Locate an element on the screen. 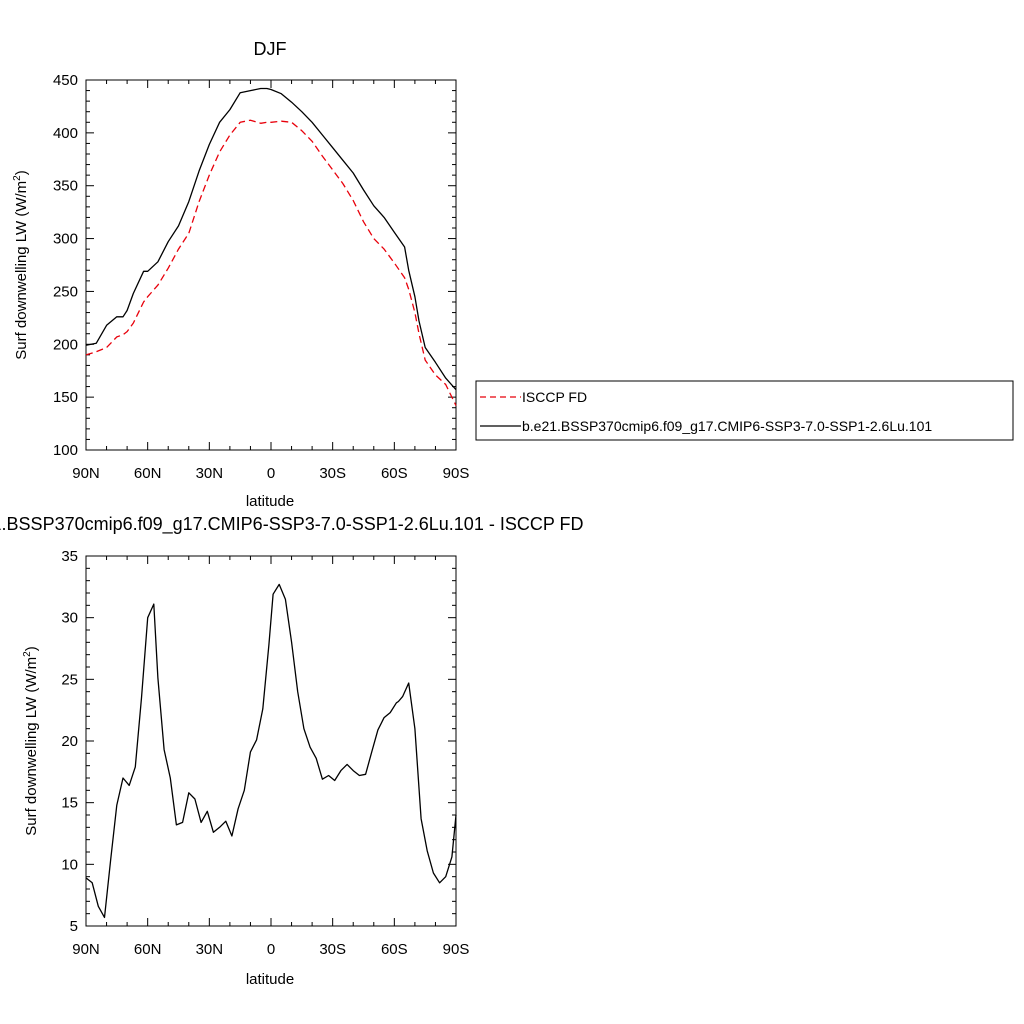 This screenshot has height=1024, width=1024. y-tick-label: 400 is located at coordinates (65, 133).